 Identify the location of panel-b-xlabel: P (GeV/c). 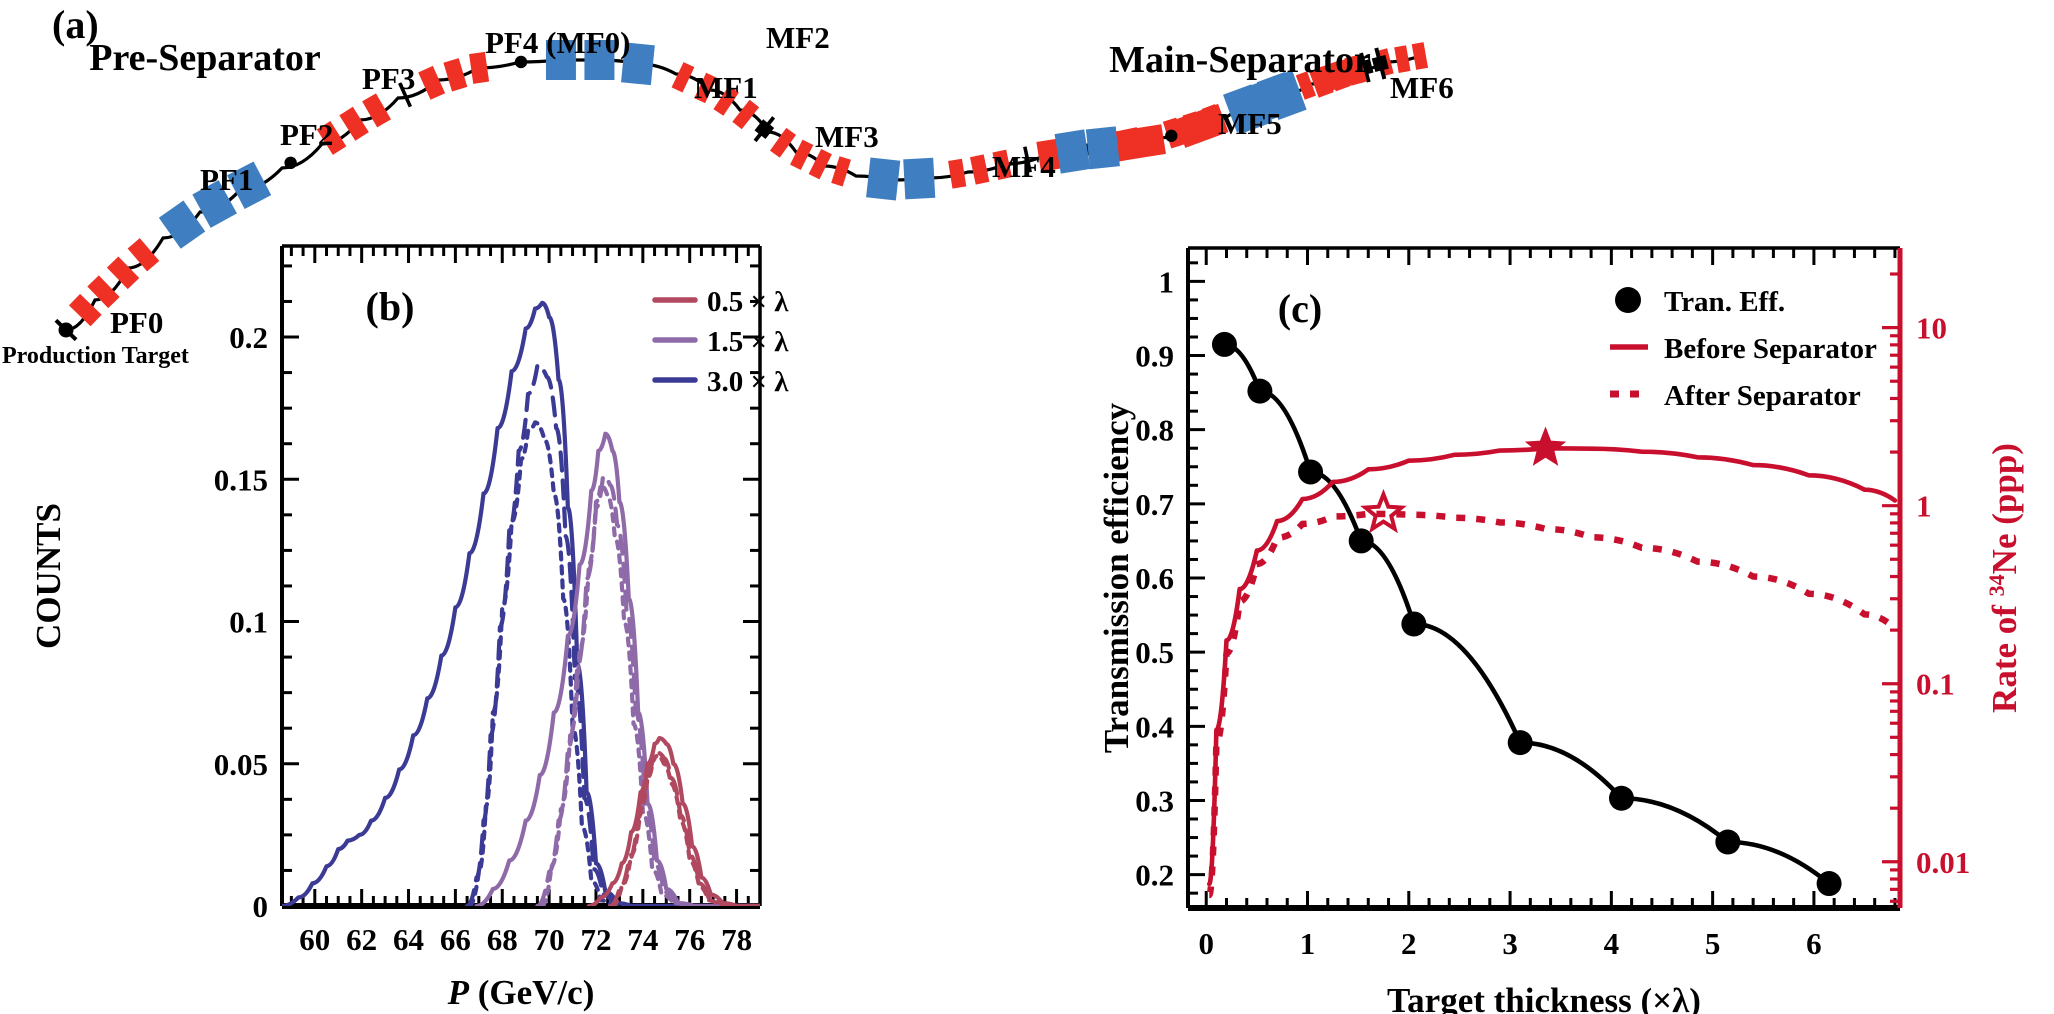
(521, 992).